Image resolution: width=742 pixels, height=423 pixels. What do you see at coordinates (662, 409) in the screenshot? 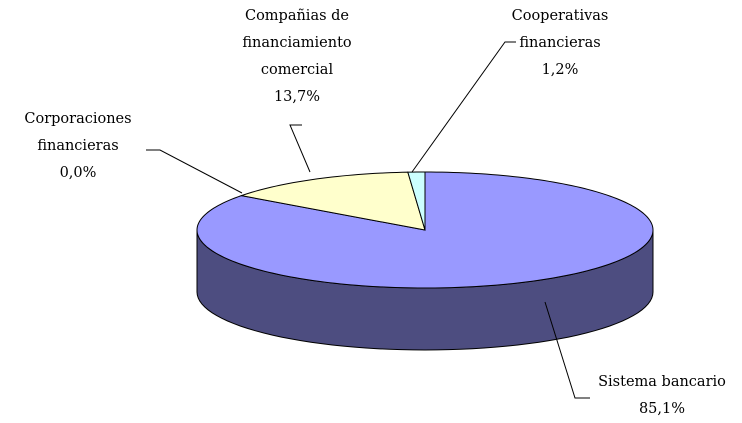
I see `value-label: 85,1%` at bounding box center [662, 409].